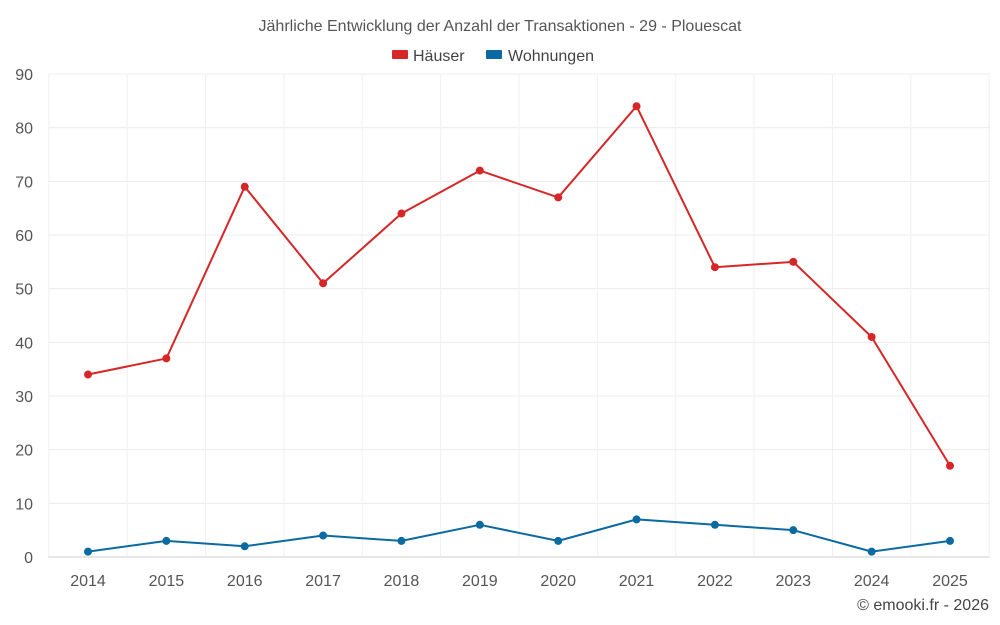 The image size is (1000, 625). What do you see at coordinates (637, 581) in the screenshot?
I see `x-tick-label: 2021` at bounding box center [637, 581].